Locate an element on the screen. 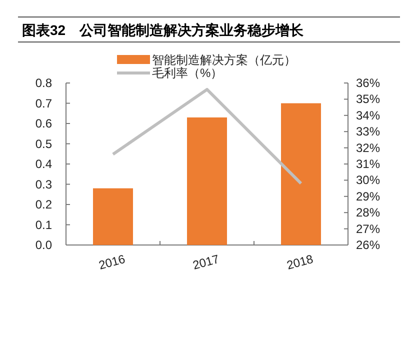 Image resolution: width=405 pixels, height=341 pixels. legend-label: 智能制造解决方案（亿元） is located at coordinates (224, 60).